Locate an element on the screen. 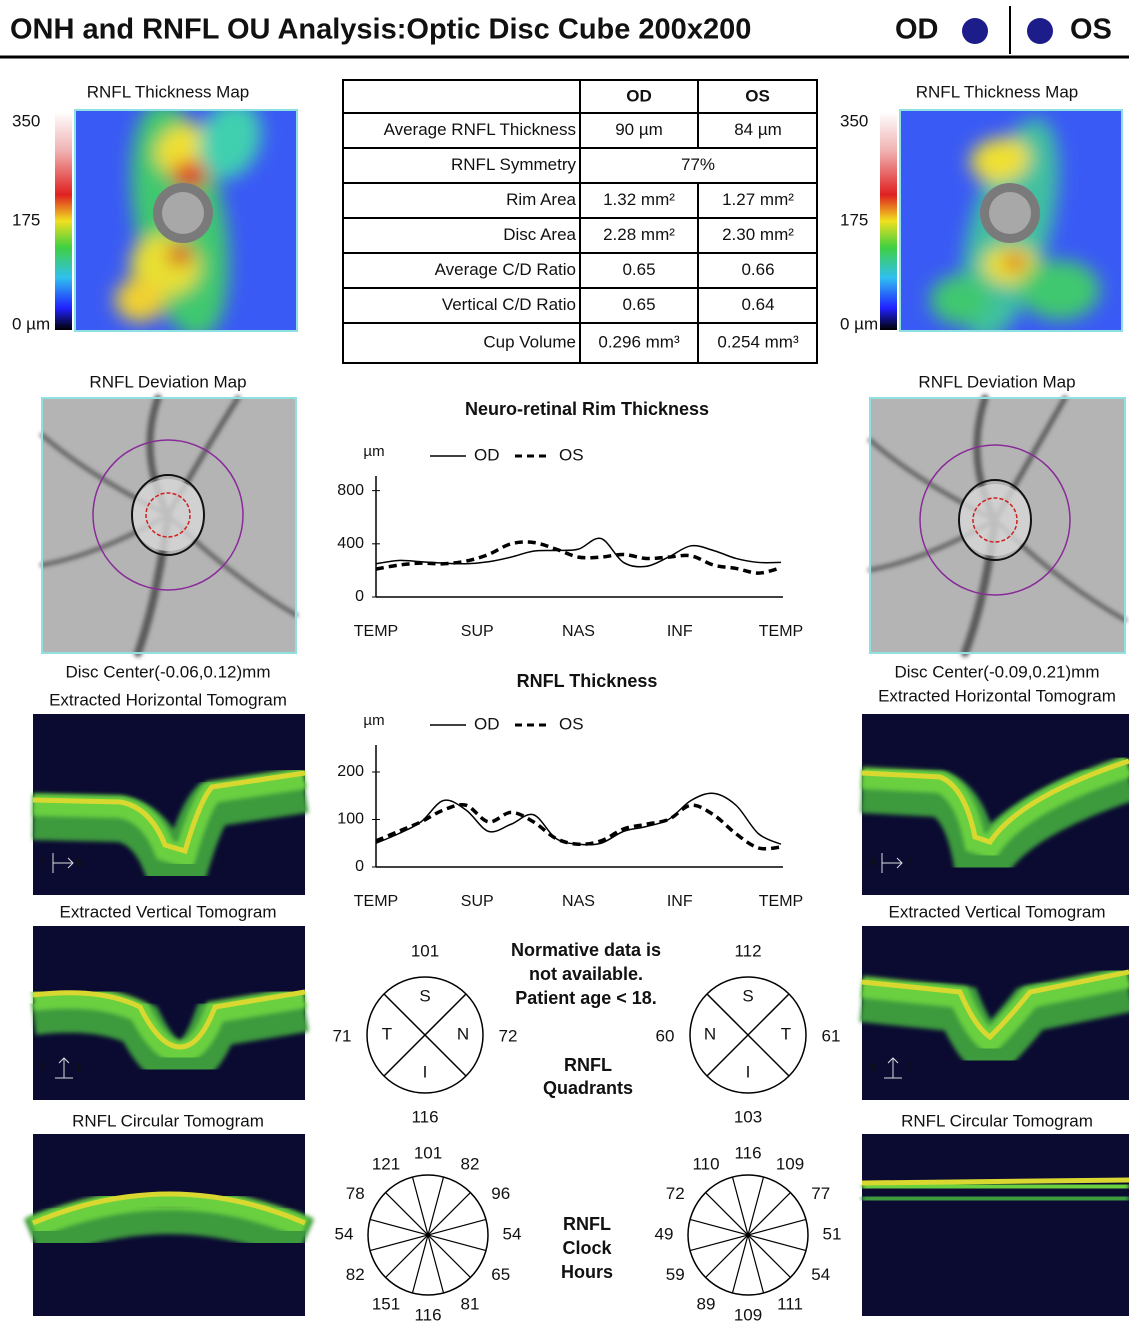  cell: 0.65 is located at coordinates (638, 269).